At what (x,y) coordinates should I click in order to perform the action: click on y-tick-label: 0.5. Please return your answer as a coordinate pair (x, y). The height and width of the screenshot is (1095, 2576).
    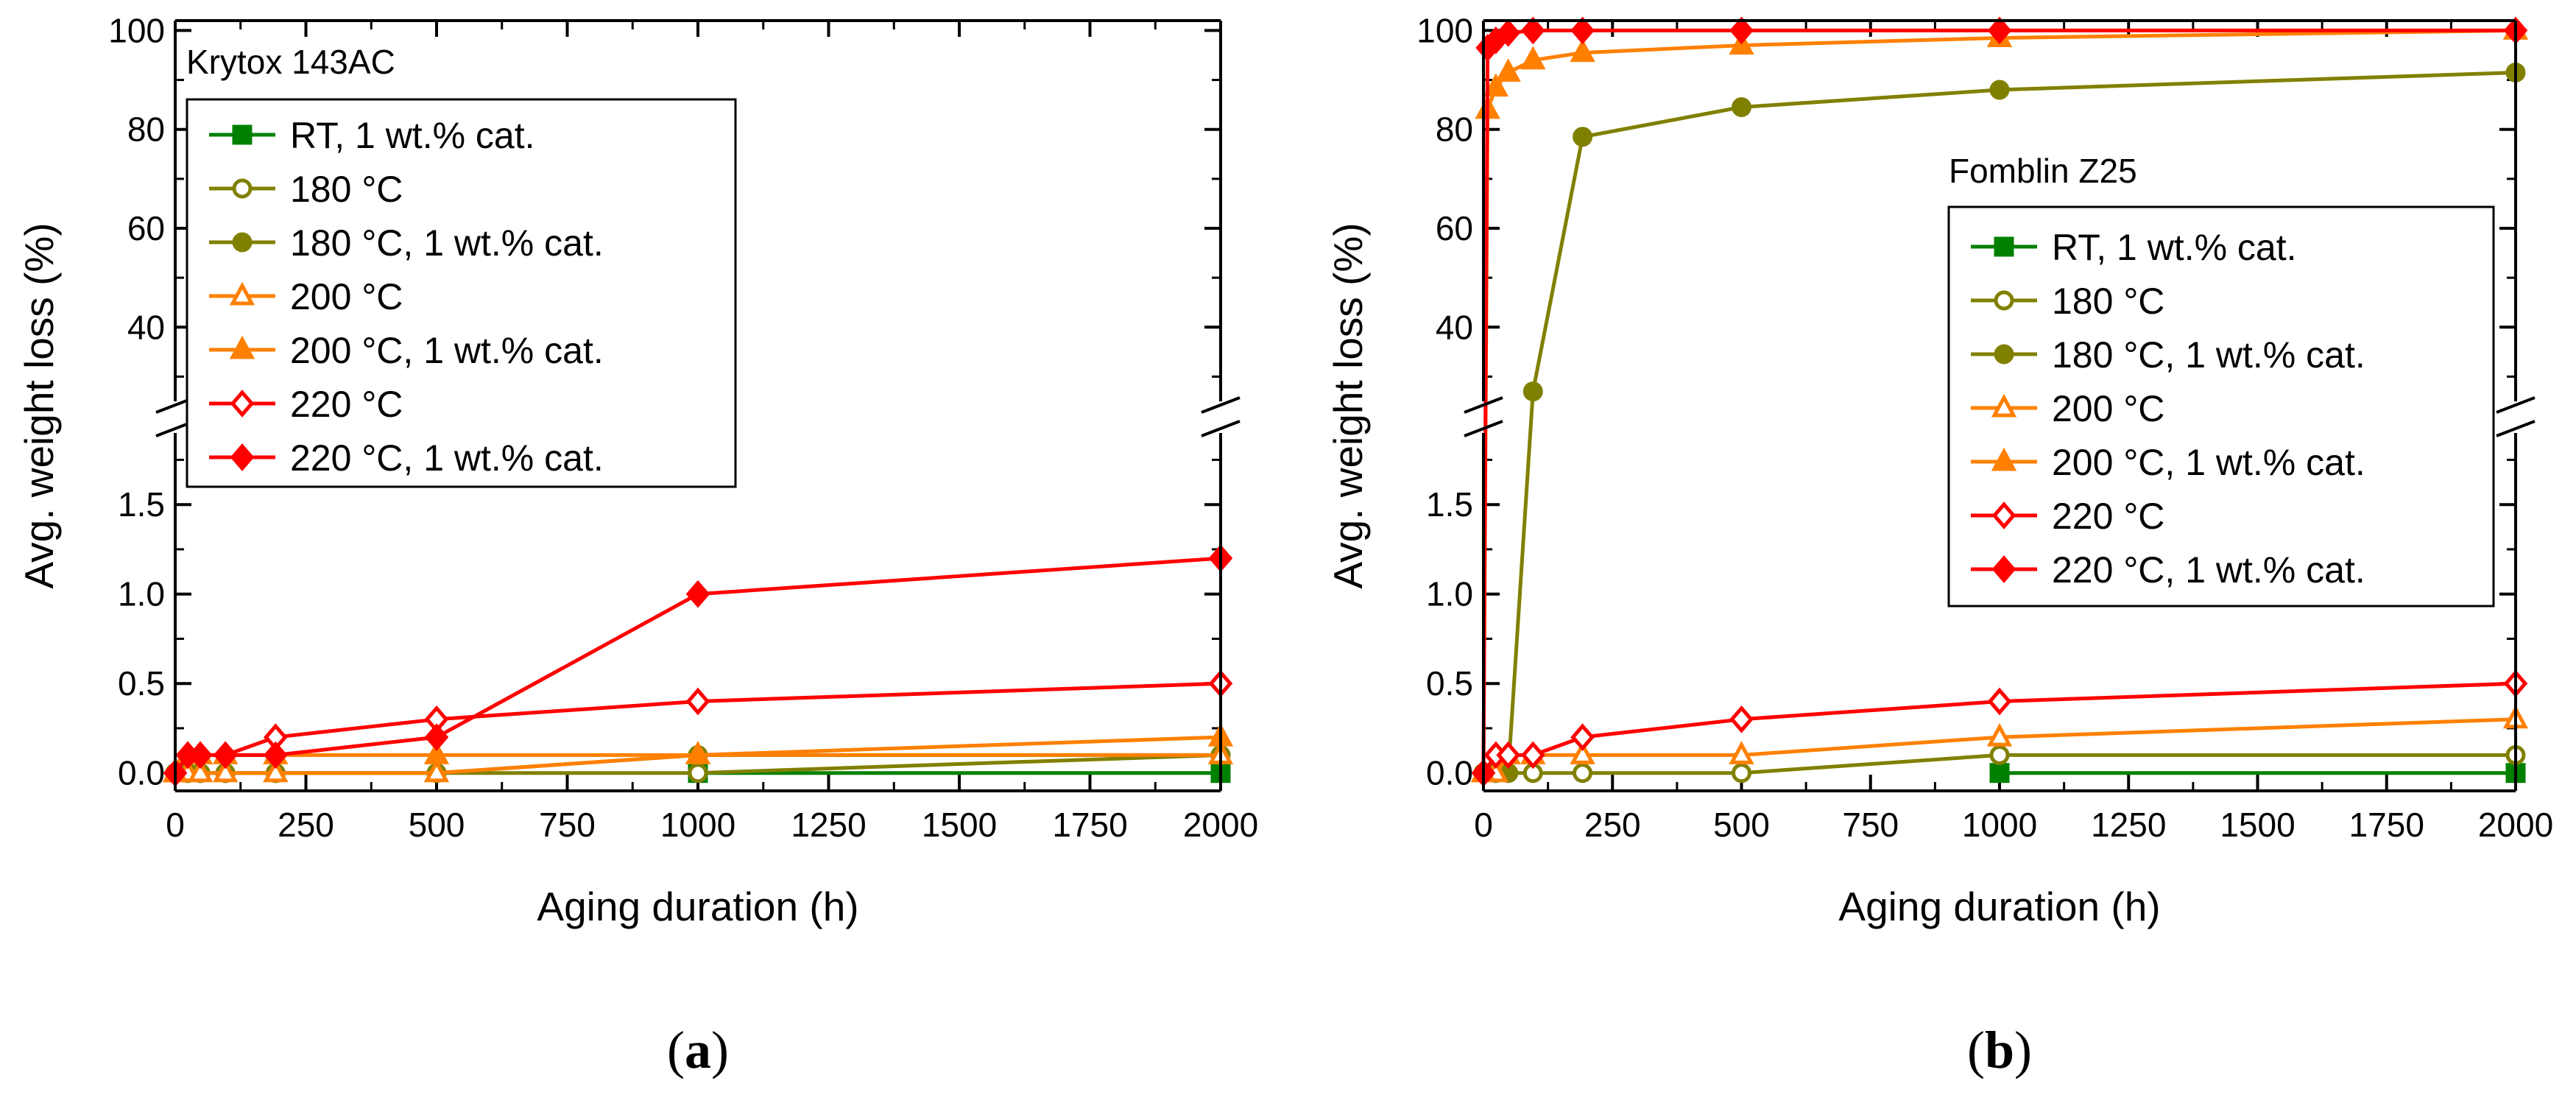
    Looking at the image, I should click on (141, 683).